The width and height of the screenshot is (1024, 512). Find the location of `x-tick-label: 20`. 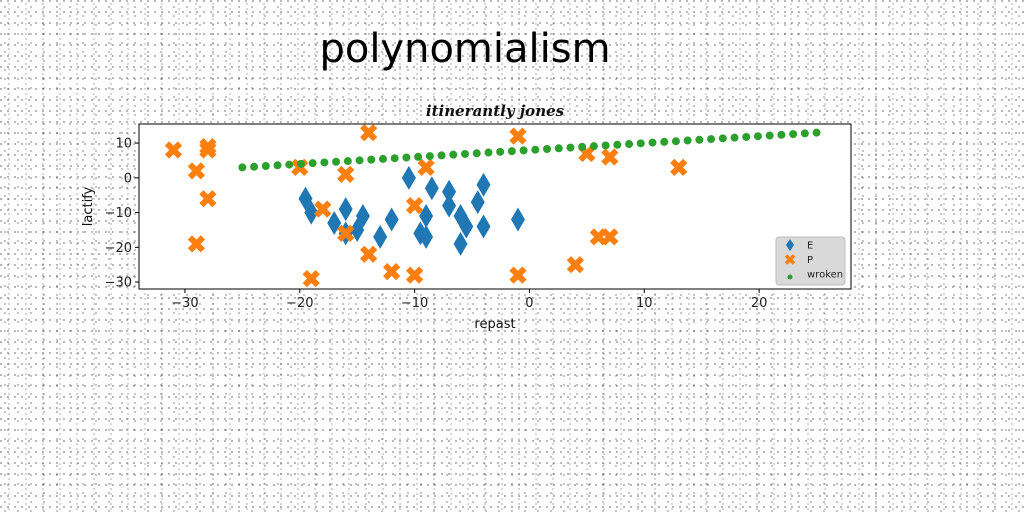

x-tick-label: 20 is located at coordinates (759, 303).